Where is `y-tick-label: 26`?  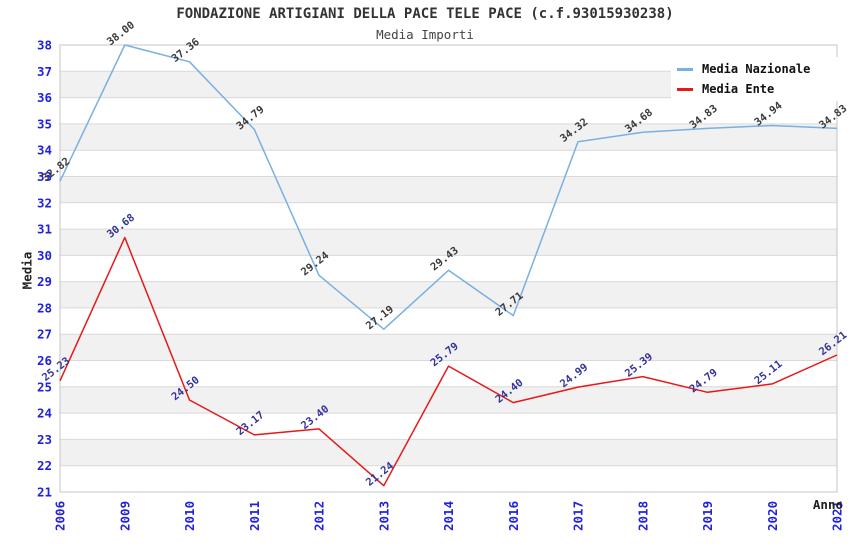 y-tick-label: 26 is located at coordinates (44, 360).